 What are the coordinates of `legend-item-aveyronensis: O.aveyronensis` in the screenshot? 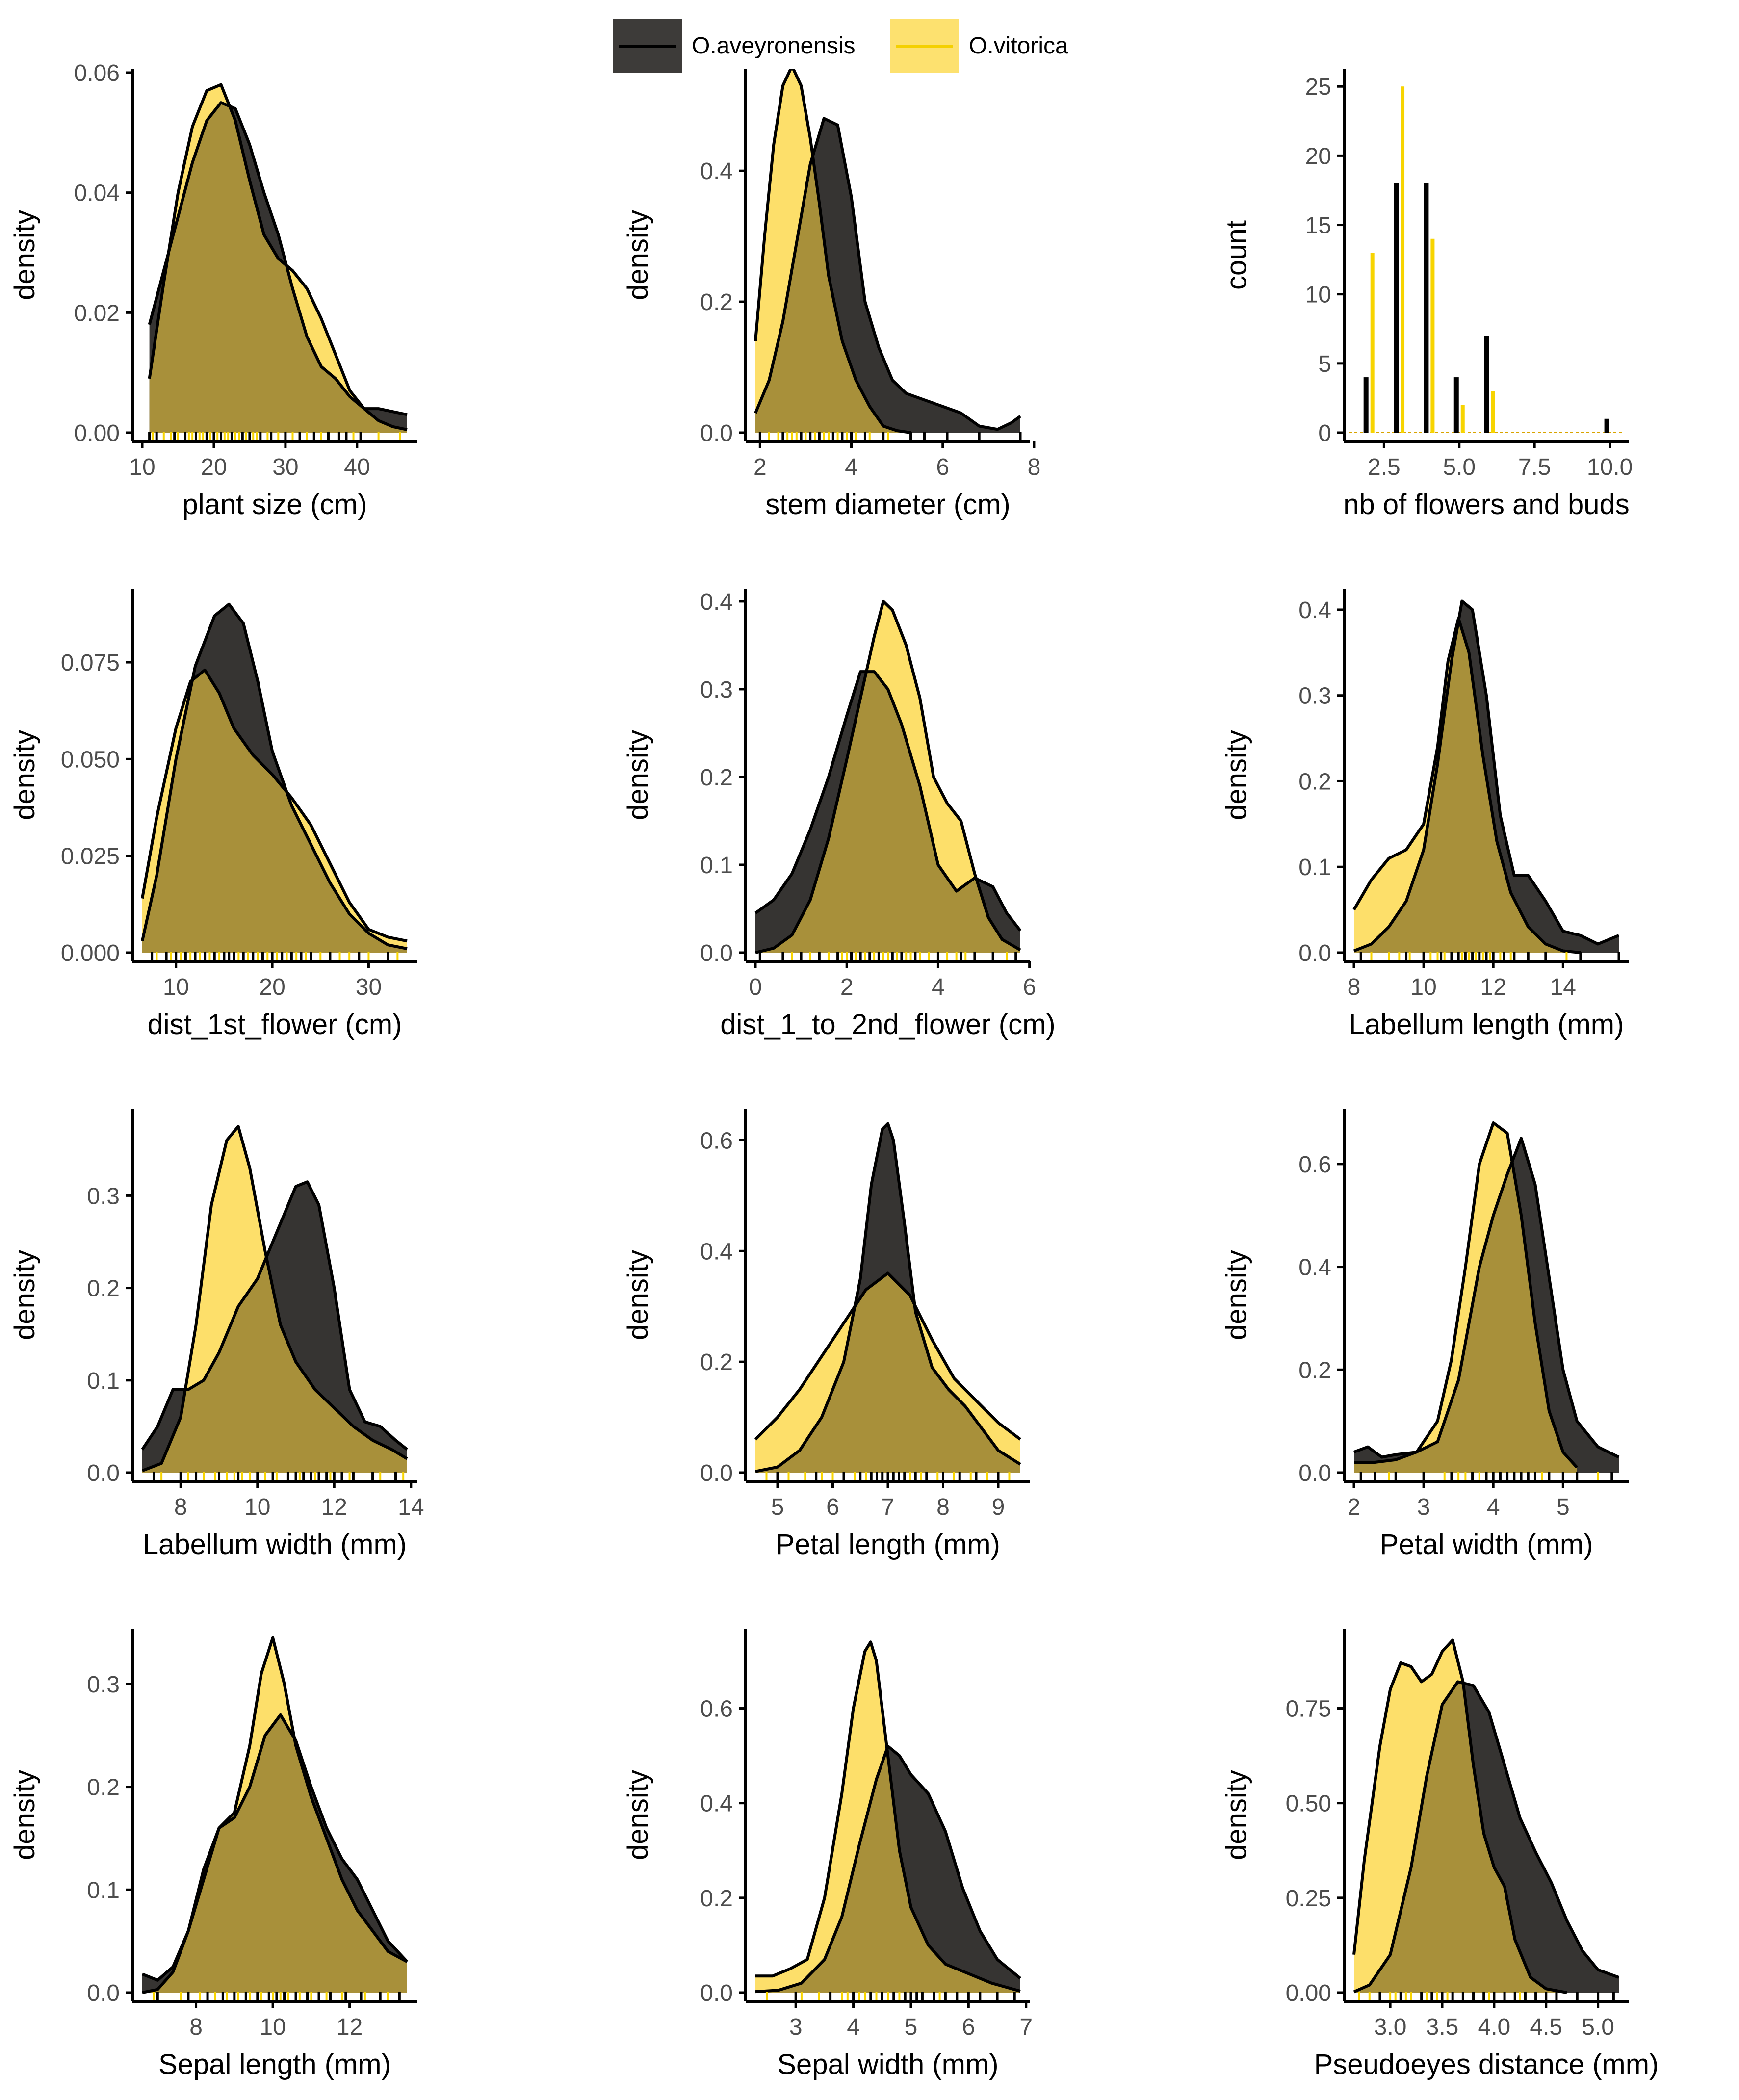 It's located at (734, 46).